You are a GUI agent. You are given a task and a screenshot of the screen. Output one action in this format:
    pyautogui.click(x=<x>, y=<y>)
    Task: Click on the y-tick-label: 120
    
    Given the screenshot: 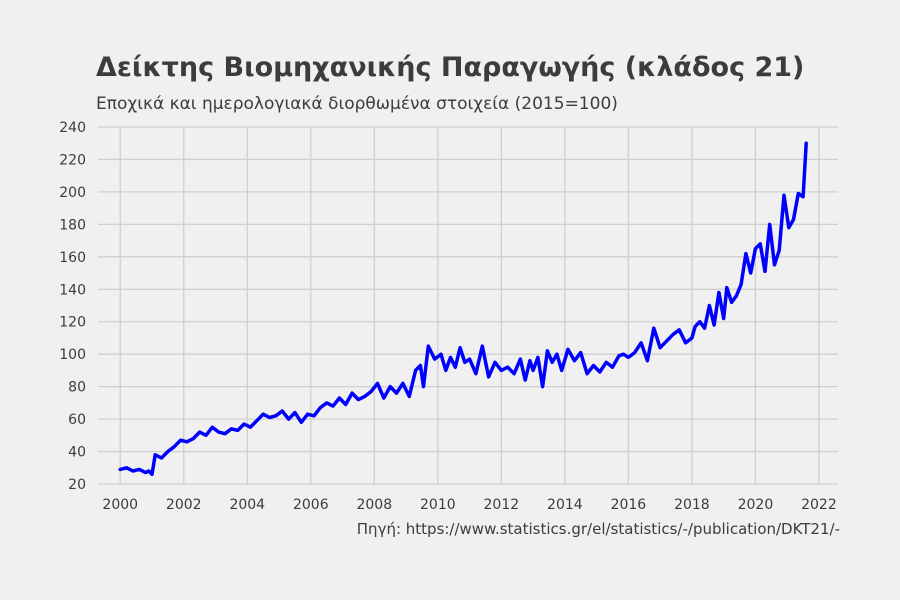 What is the action you would take?
    pyautogui.click(x=72, y=323)
    